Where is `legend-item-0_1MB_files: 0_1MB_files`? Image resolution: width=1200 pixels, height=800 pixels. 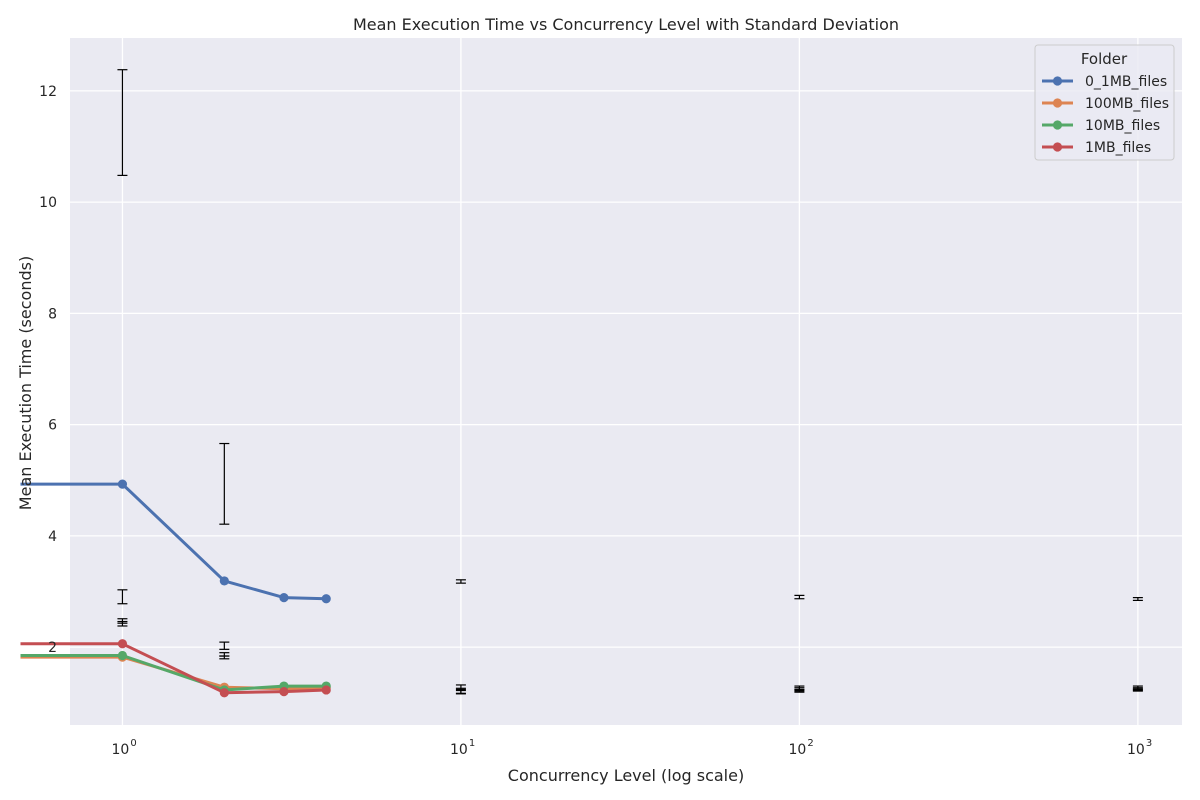
legend-item-0_1MB_files: 0_1MB_files is located at coordinates (1104, 82).